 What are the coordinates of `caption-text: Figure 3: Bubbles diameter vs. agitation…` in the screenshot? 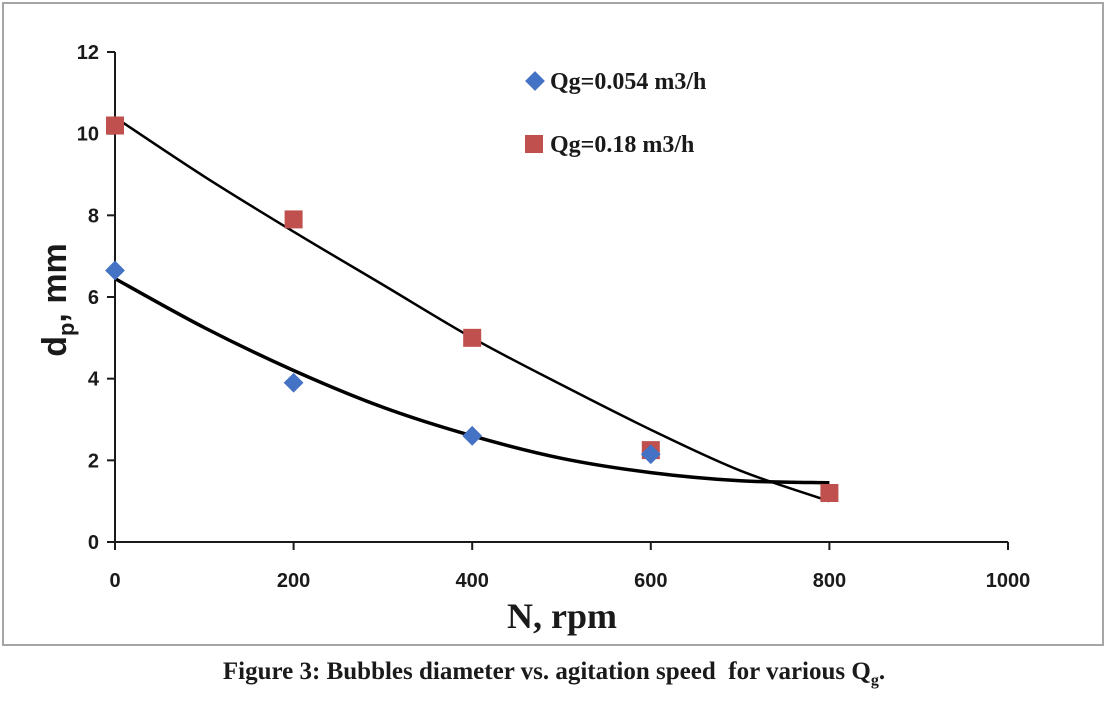 It's located at (546, 671).